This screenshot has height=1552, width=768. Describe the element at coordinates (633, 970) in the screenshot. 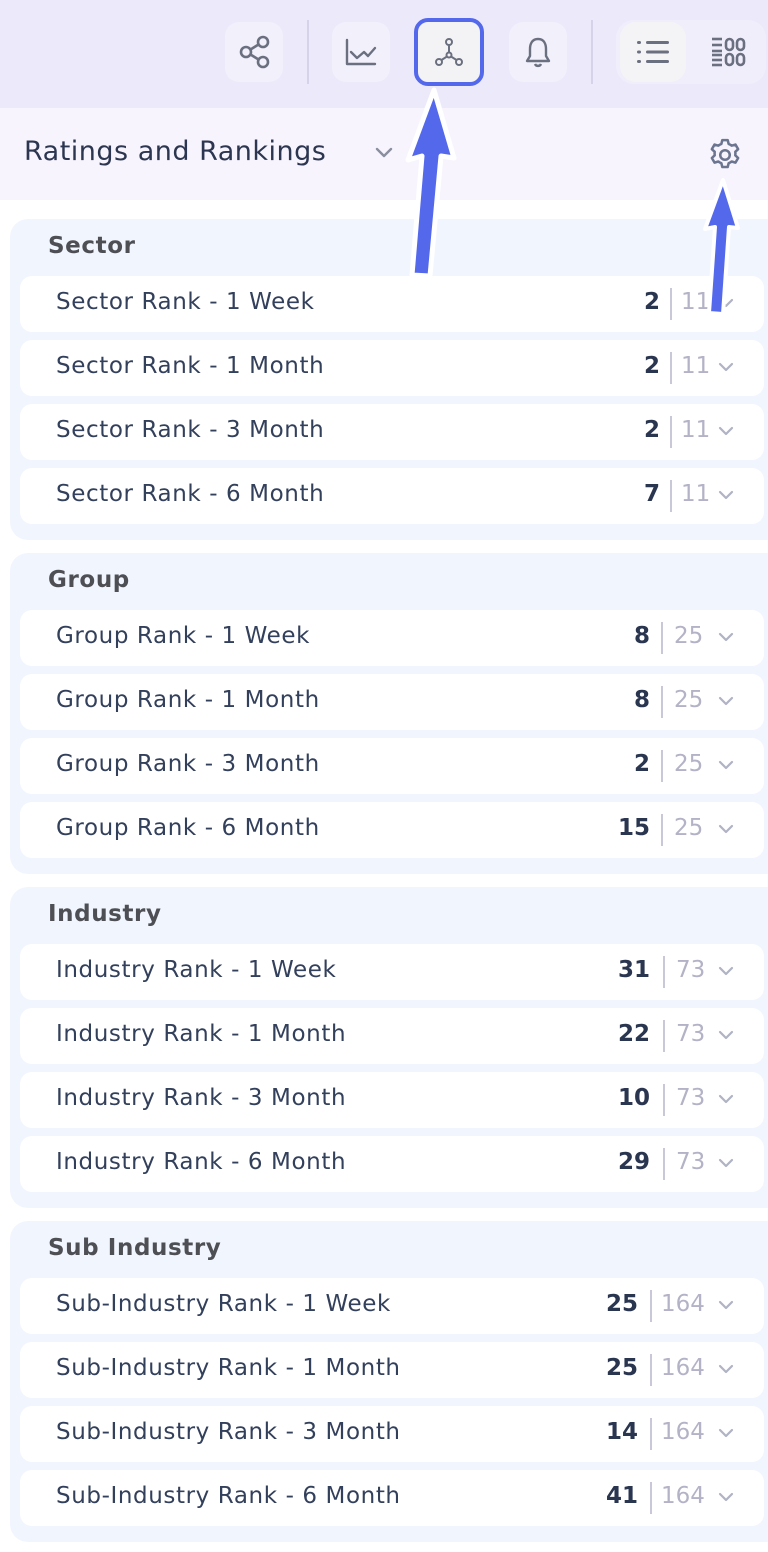

I see `rank-value: 31` at that location.